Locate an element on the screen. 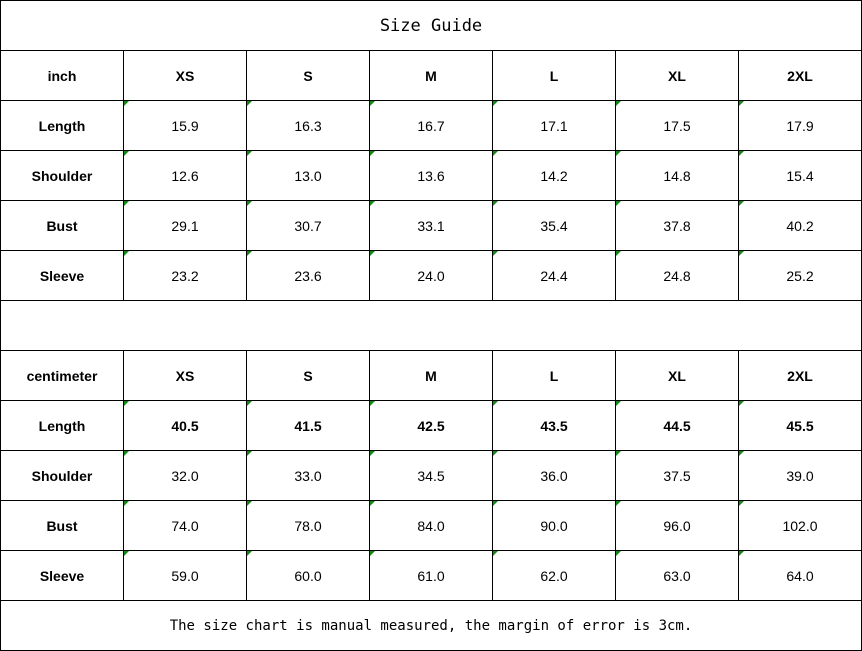 The width and height of the screenshot is (862, 651). value-cell: 59.0 is located at coordinates (185, 575).